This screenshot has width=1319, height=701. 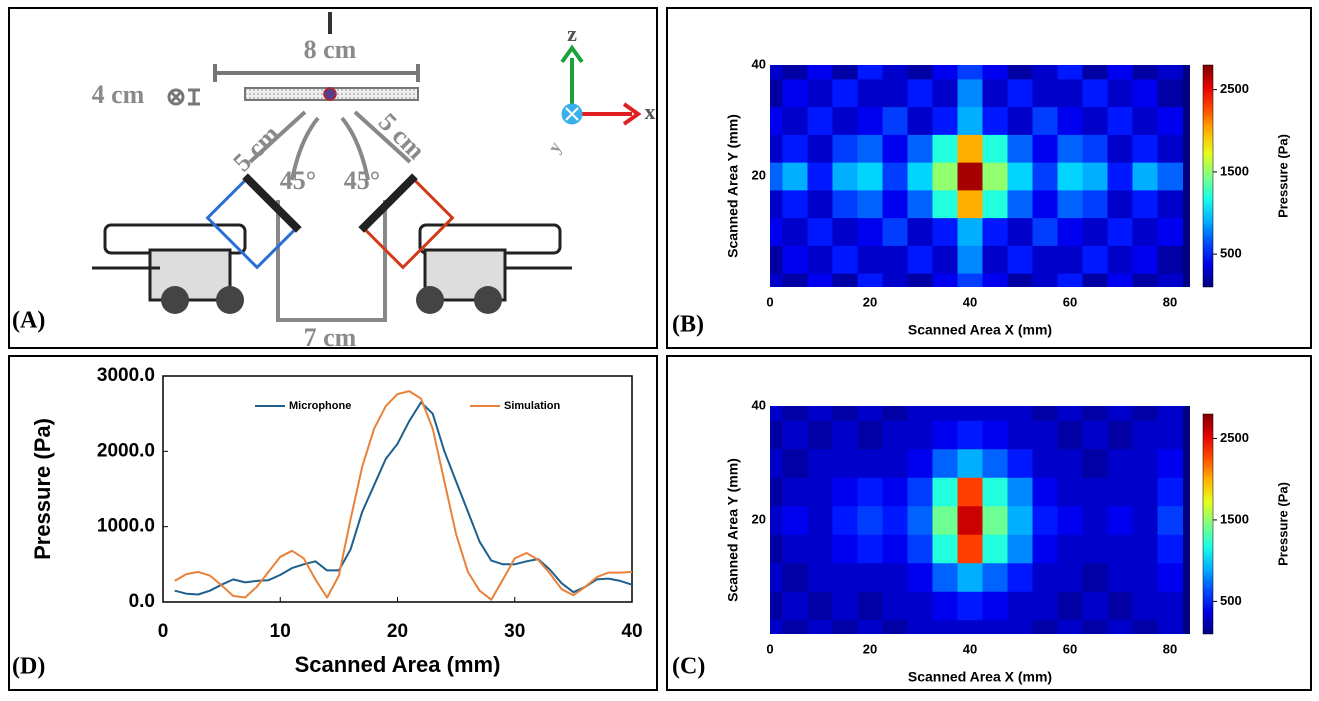 I want to click on heatmap-cells, so click(x=980, y=520).